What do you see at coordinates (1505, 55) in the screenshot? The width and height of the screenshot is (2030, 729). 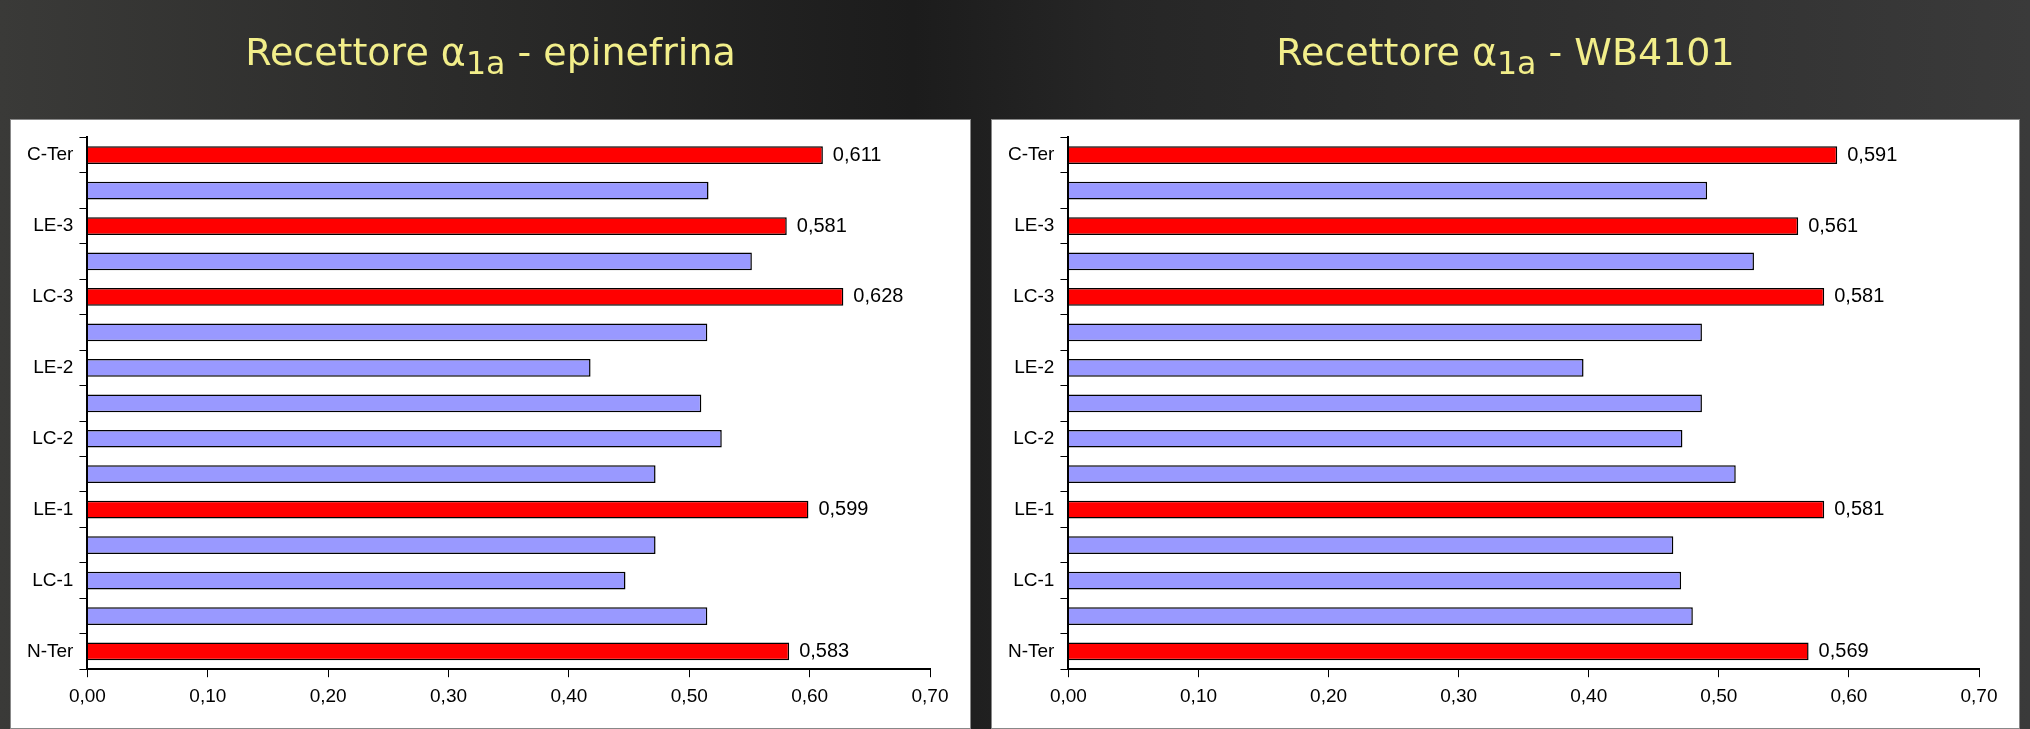 I see `chart-title: Recettore α$_{1a}$ - WB4101` at bounding box center [1505, 55].